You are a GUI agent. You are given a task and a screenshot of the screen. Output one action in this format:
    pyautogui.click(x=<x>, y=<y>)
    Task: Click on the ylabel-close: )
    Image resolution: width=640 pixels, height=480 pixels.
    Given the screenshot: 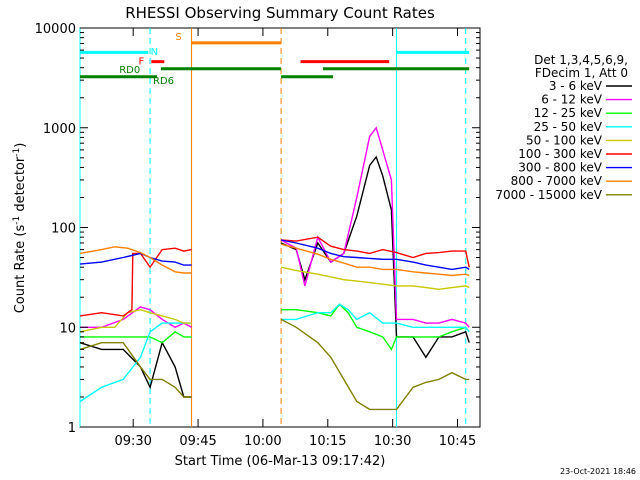 What is the action you would take?
    pyautogui.click(x=20, y=145)
    